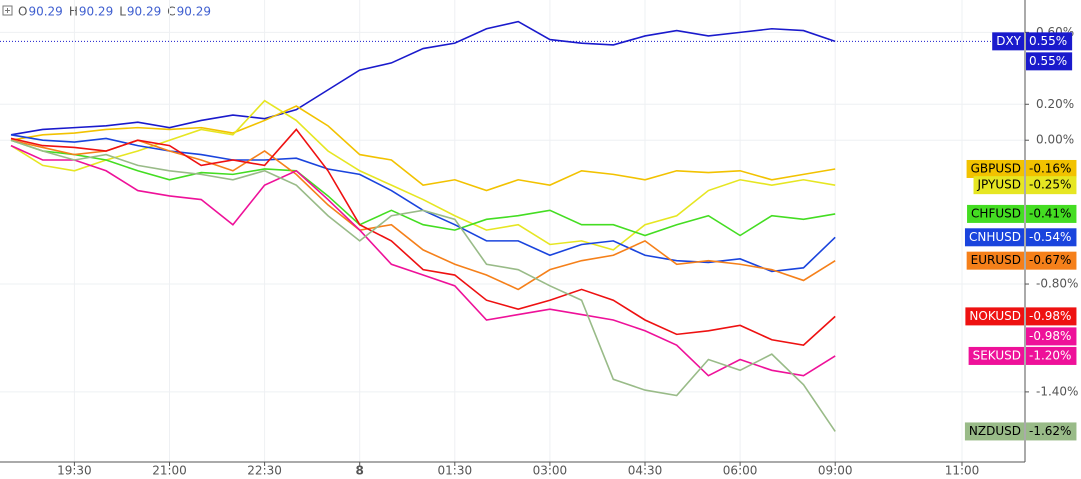 The image size is (1081, 479). What do you see at coordinates (73, 12) in the screenshot?
I see `ohlc-label: H` at bounding box center [73, 12].